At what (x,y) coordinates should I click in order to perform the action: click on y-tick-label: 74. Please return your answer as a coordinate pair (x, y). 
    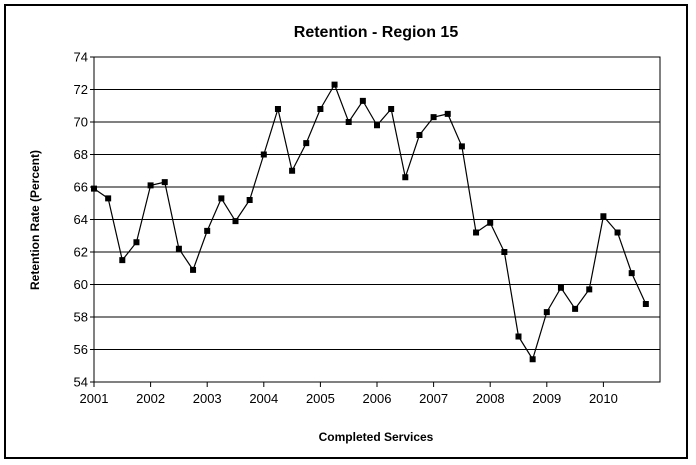
    Looking at the image, I should click on (81, 57).